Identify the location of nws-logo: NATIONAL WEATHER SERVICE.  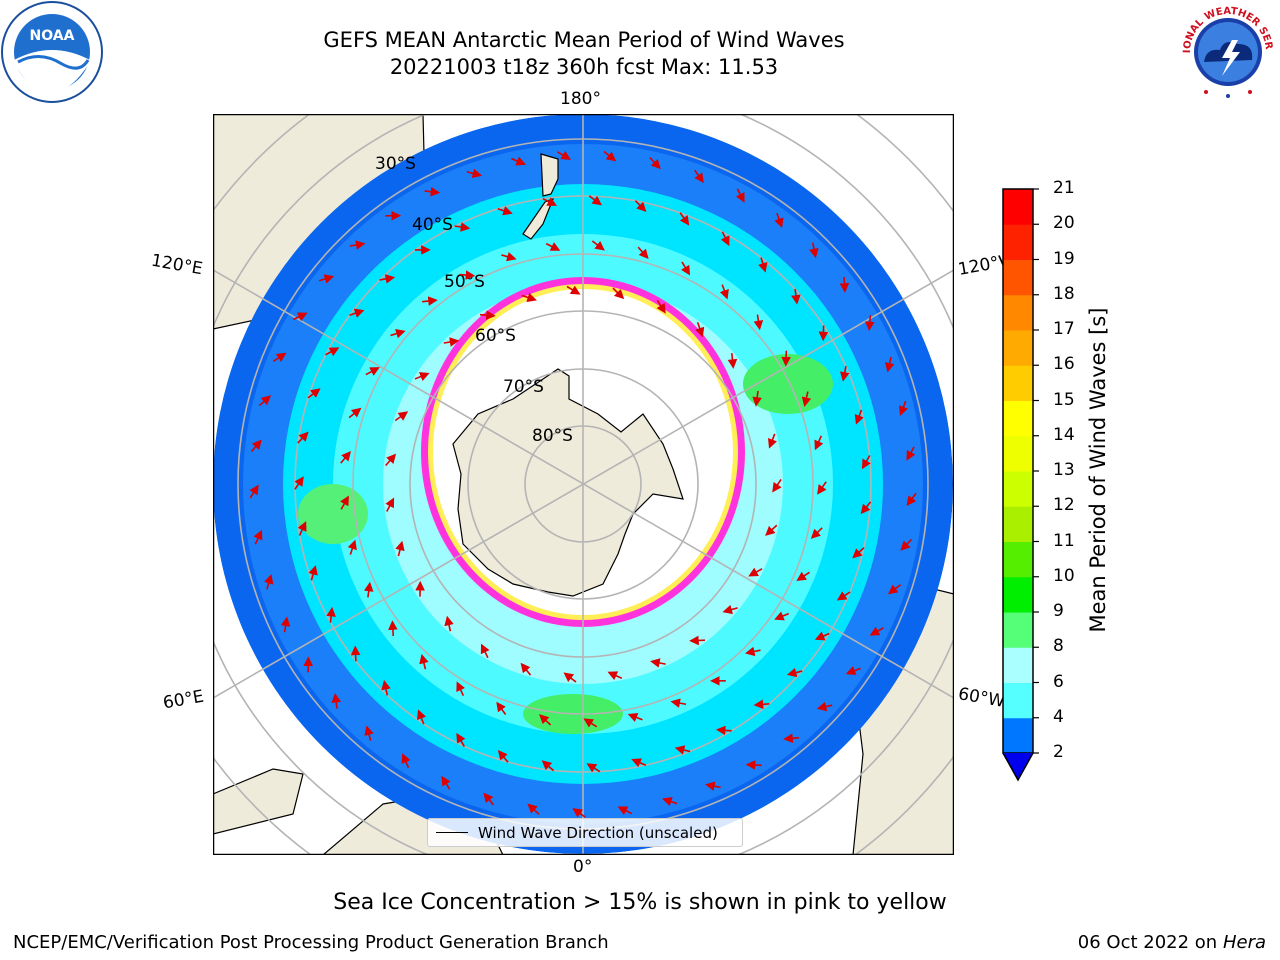
(1226, 50).